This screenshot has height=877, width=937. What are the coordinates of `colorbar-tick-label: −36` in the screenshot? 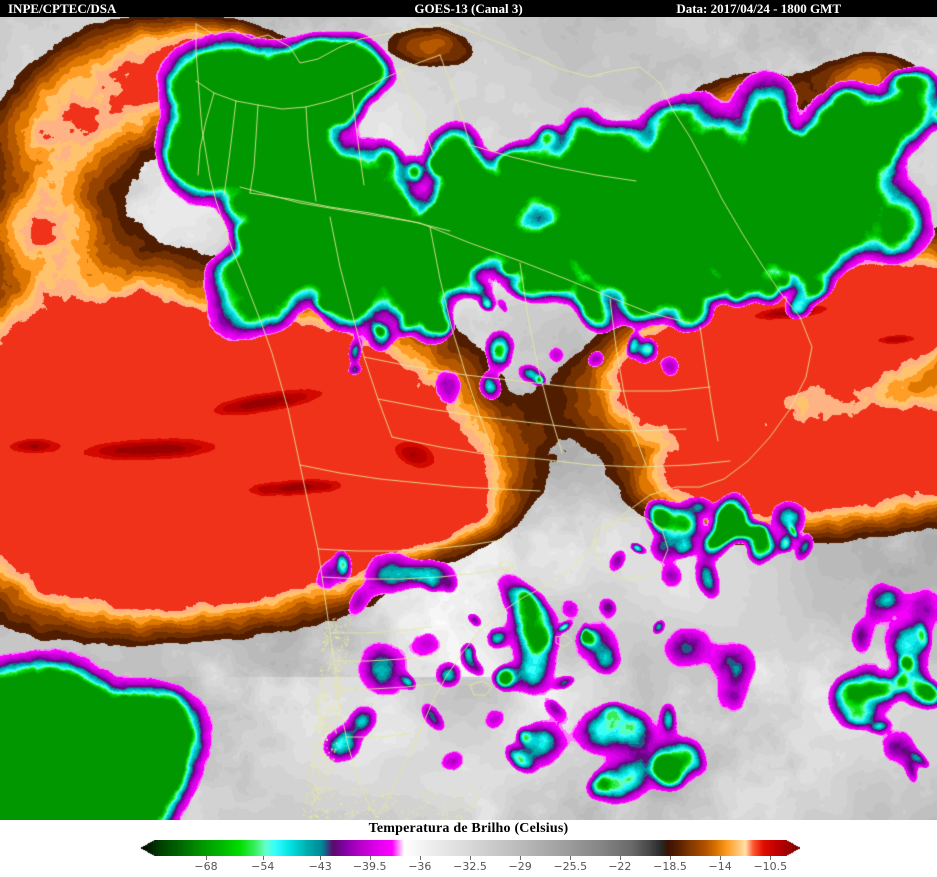 It's located at (420, 866).